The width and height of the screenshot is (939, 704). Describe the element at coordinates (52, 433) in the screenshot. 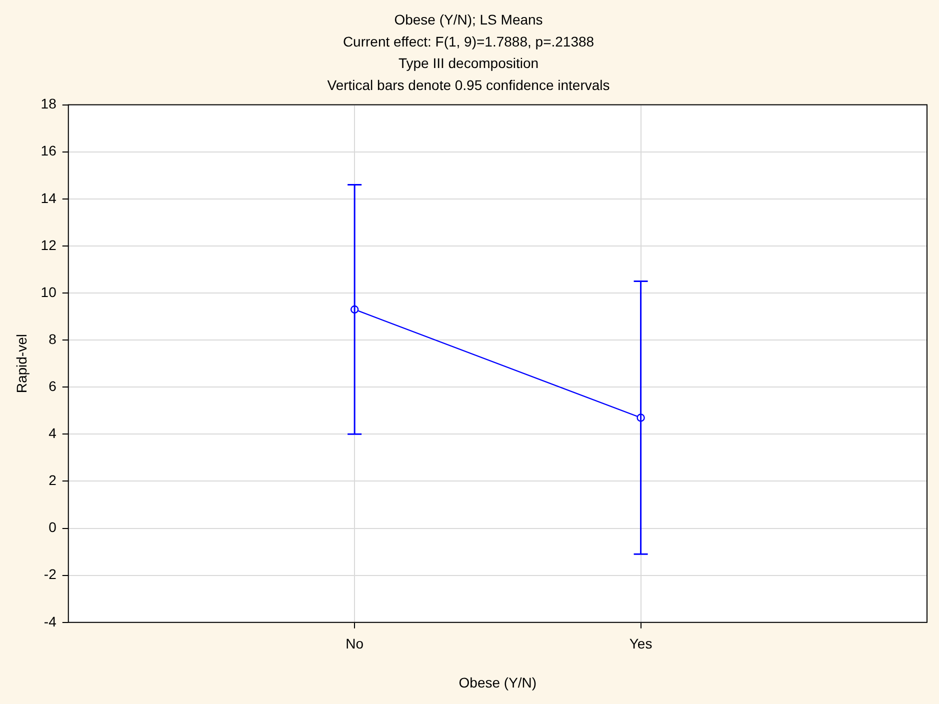

I see `y-tick-label: 4` at that location.